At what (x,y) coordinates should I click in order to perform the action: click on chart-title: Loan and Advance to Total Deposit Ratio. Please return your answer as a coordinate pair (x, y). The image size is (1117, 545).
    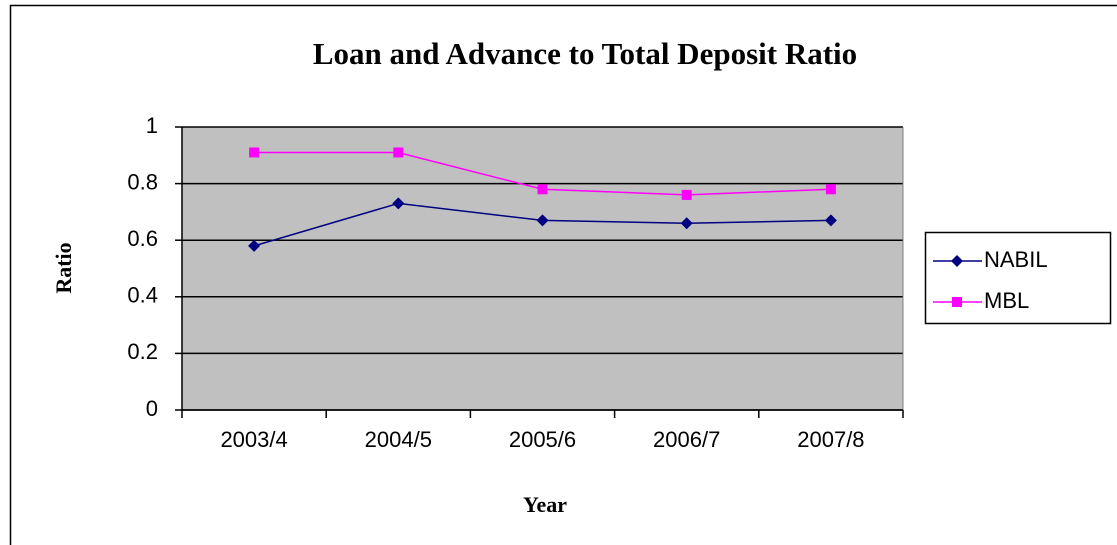
    Looking at the image, I should click on (585, 53).